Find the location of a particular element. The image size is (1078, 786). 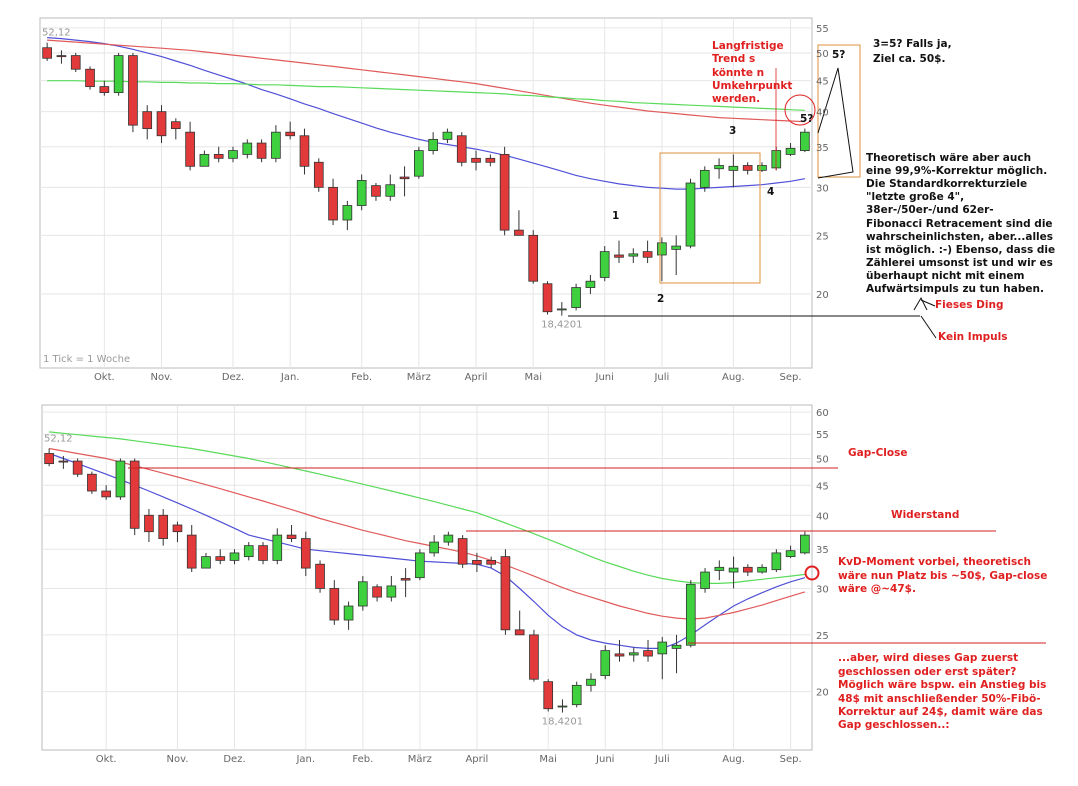

annotation: "letzte große 4", is located at coordinates (915, 197).